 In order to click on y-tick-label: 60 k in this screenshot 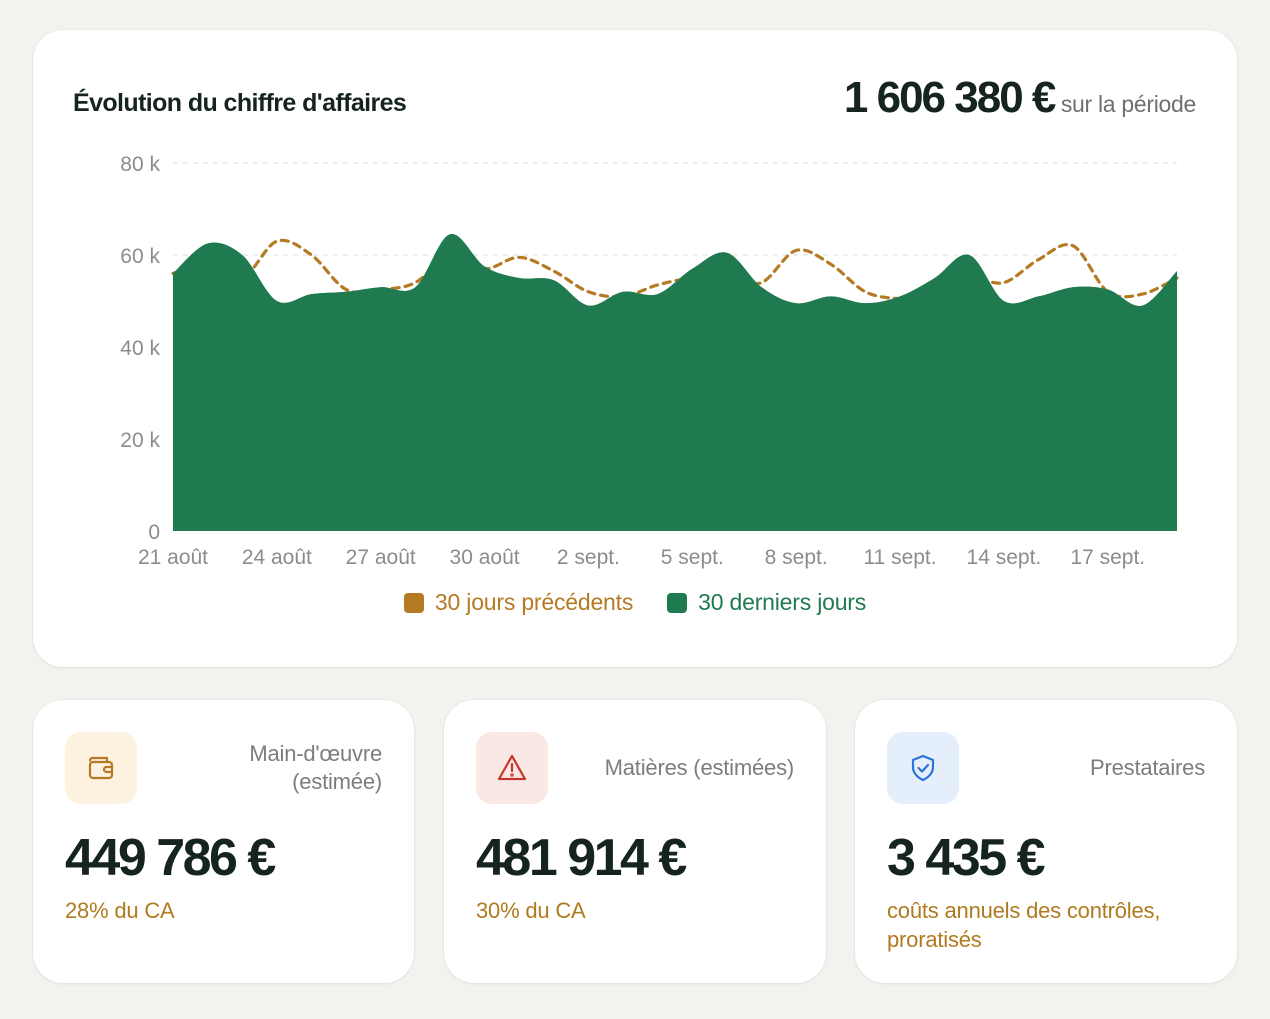, I will do `click(140, 256)`.